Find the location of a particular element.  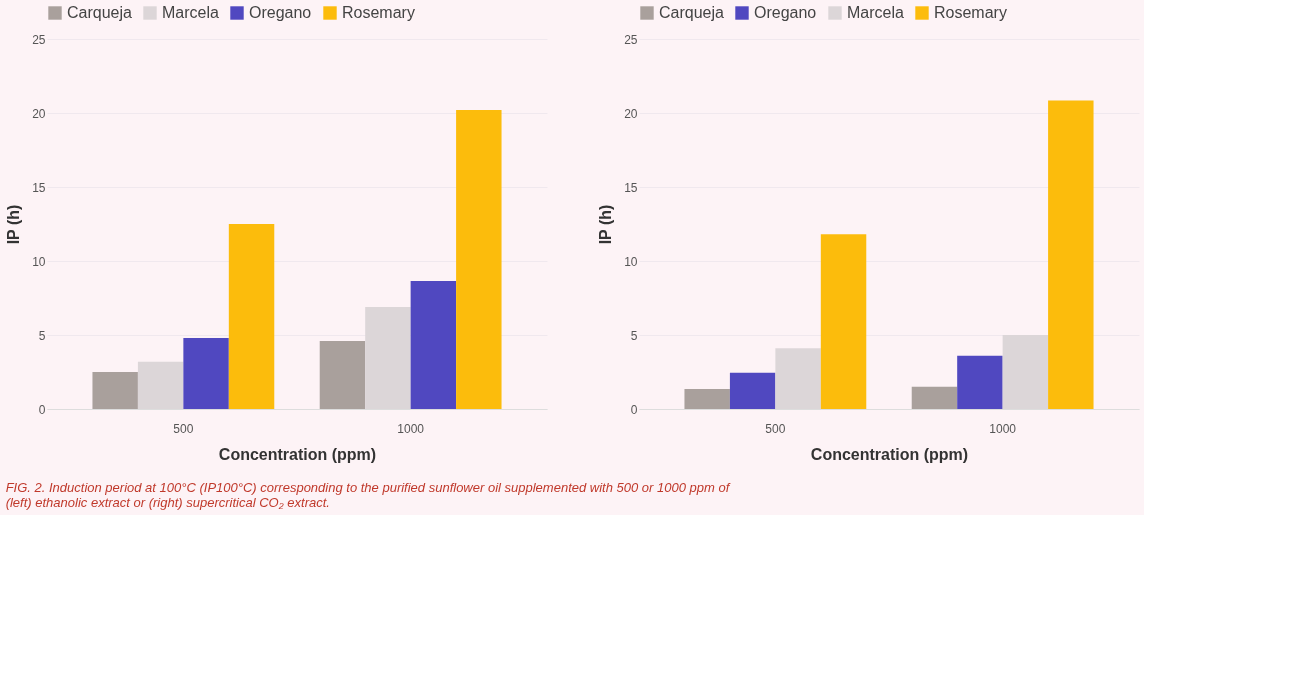

caption: FIG. 2. Induction period at 100°C (IP100°C) corresponding to the purified sunflower oil supplemented with 500 or 1000 ppm of (left) ethanolic extract or (right) supercritical CO₂ extract. is located at coordinates (368, 495).